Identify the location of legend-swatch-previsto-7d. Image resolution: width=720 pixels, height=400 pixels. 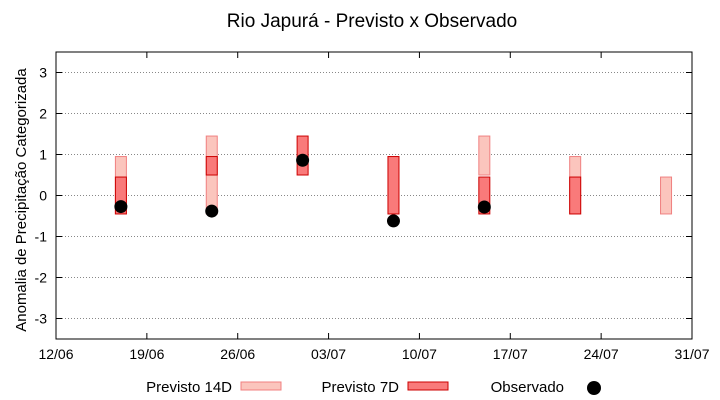
(428, 386).